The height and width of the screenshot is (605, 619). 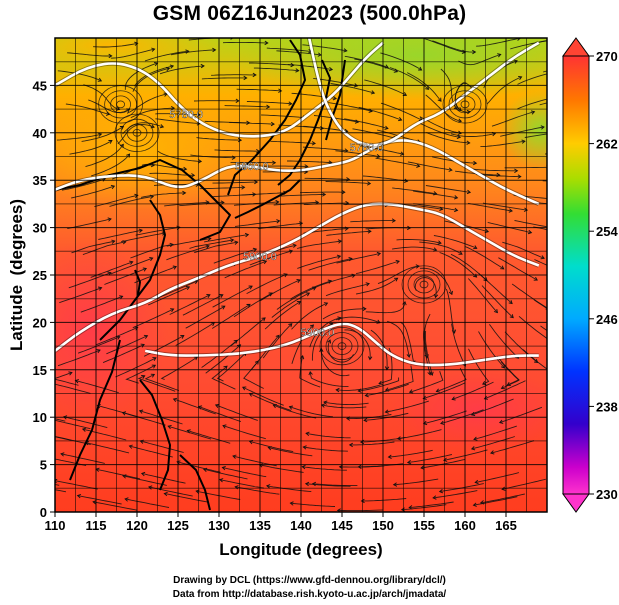 What do you see at coordinates (342, 525) in the screenshot?
I see `x-tick-label: 145` at bounding box center [342, 525].